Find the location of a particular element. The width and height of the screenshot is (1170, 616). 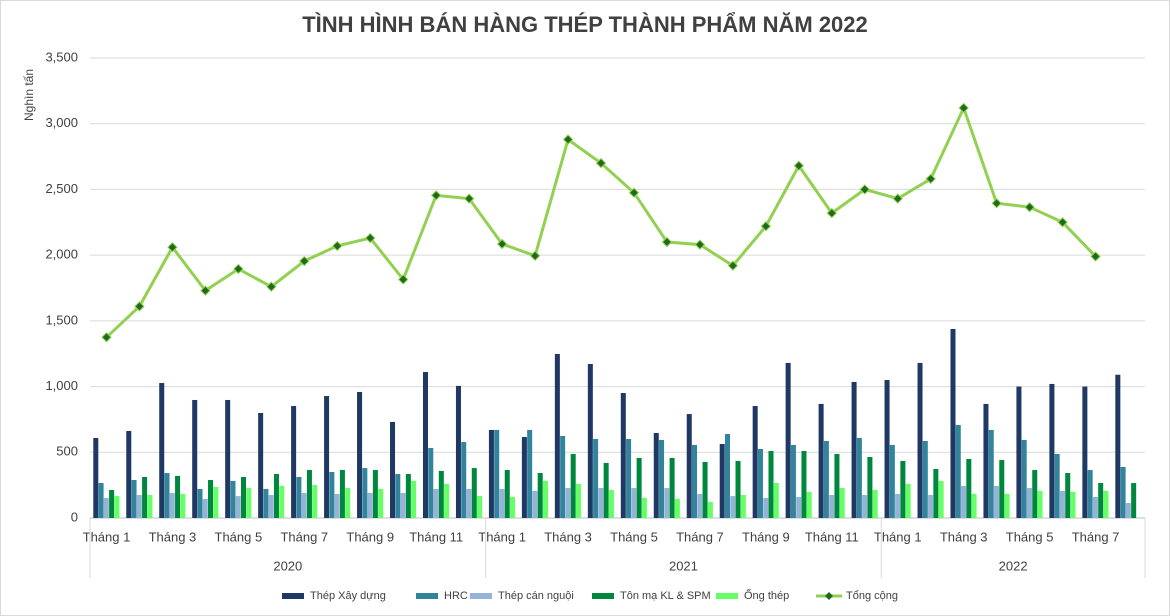

x-tick-label: Tháng 1 is located at coordinates (107, 536).